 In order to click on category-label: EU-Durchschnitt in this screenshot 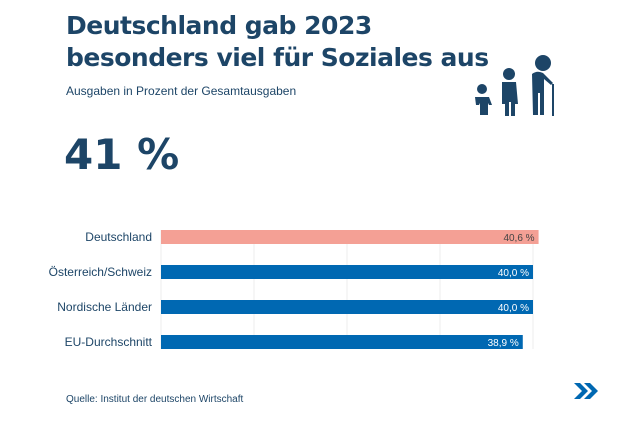, I will do `click(109, 342)`.